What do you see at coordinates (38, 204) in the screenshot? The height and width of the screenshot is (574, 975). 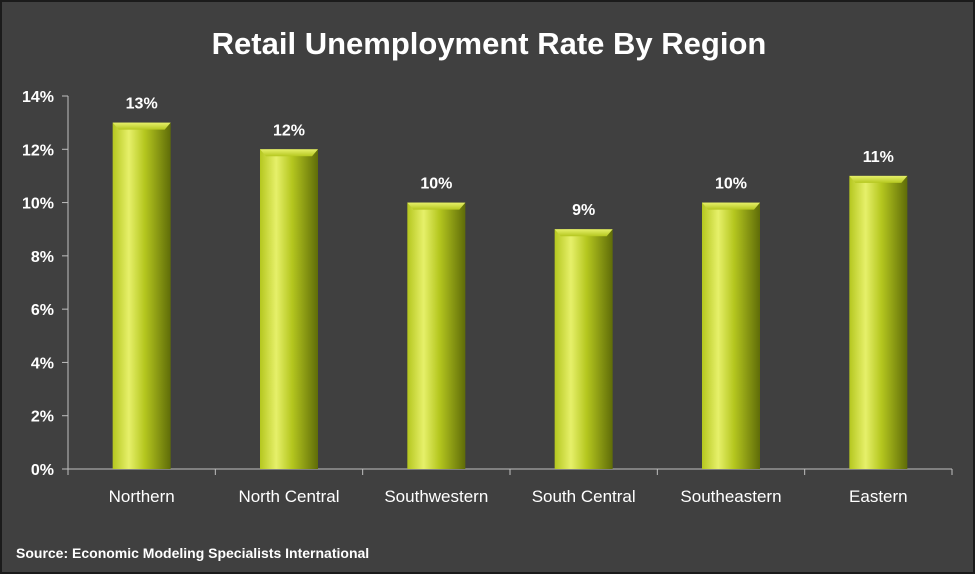 I see `y-tick-label: 10%` at bounding box center [38, 204].